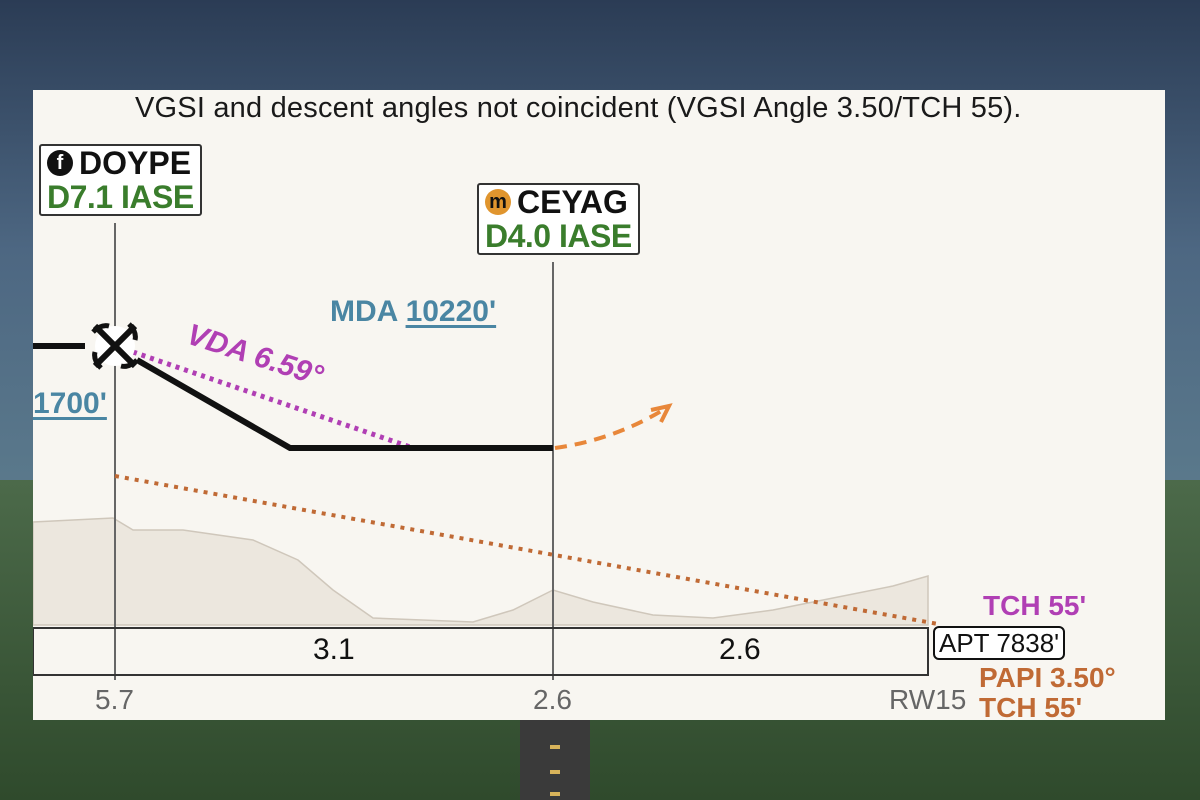  Describe the element at coordinates (70, 403) in the screenshot. I see `left-altitude: 1700'` at that location.